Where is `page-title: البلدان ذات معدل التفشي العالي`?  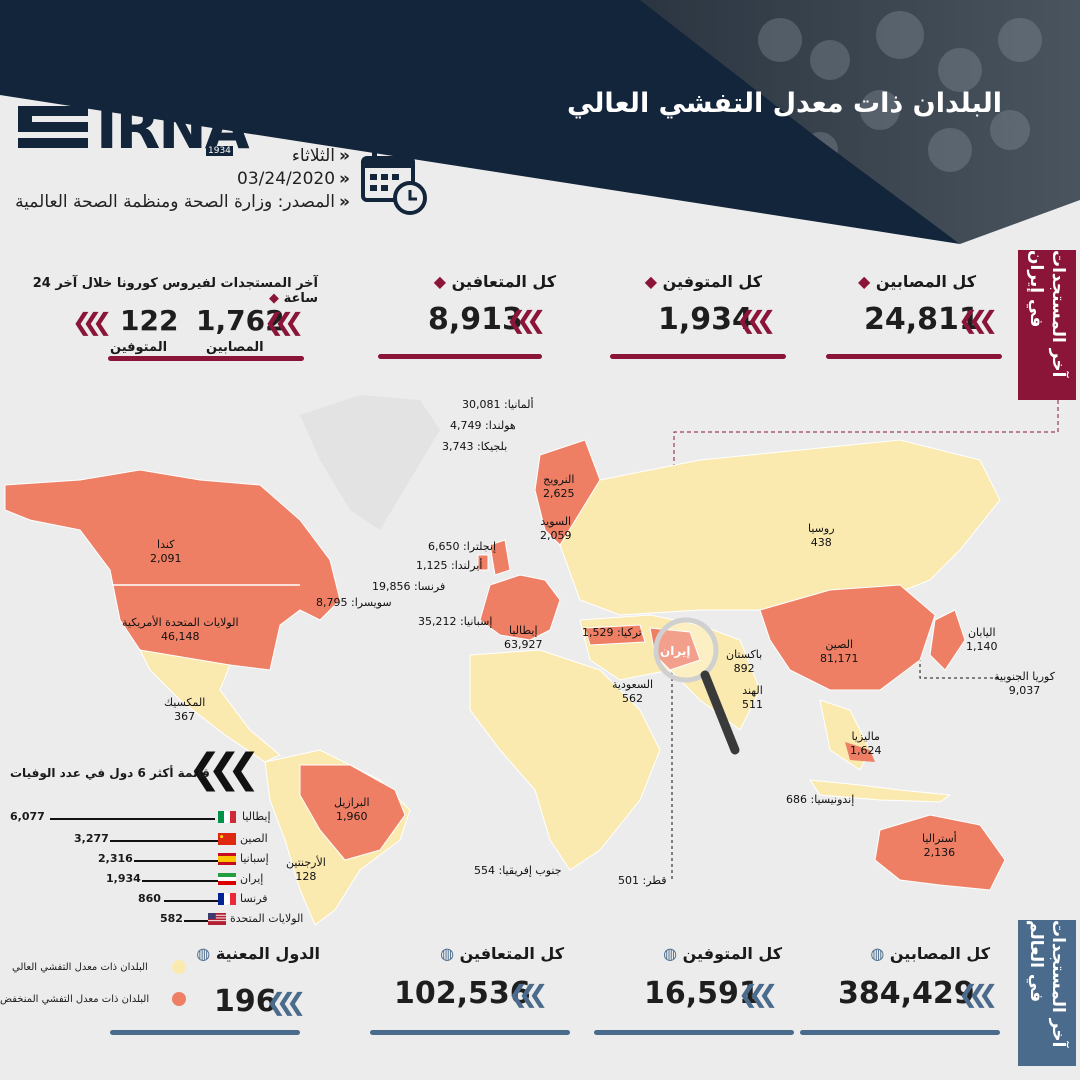 page-title: البلدان ذات معدل التفشي العالي is located at coordinates (784, 103).